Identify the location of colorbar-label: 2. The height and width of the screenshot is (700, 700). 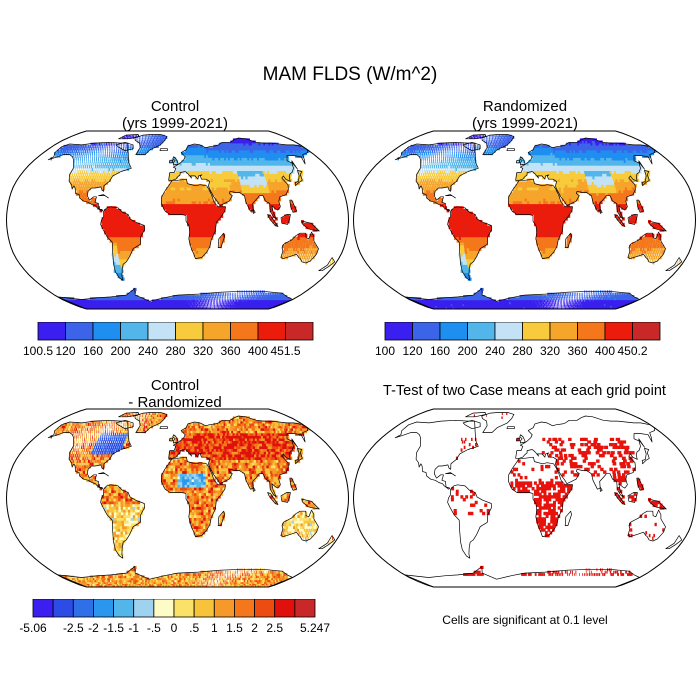
(254, 628).